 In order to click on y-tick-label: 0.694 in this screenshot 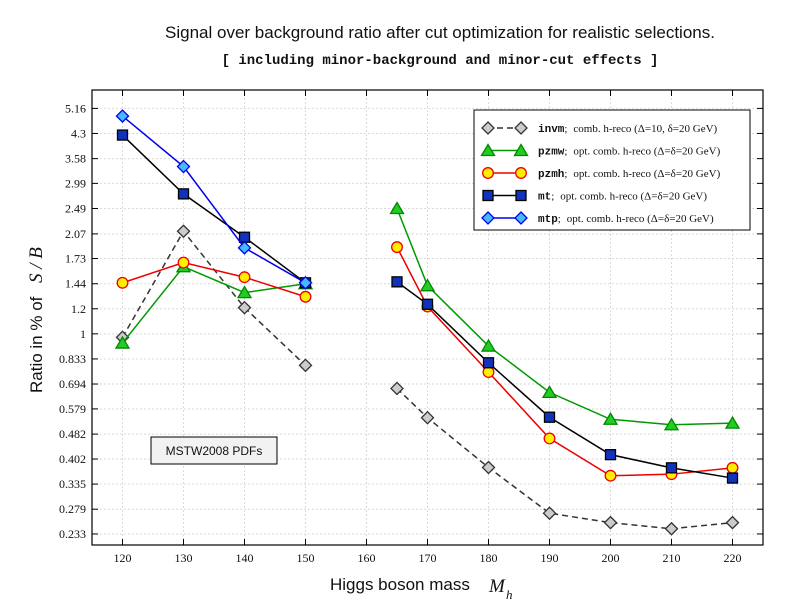, I will do `click(72, 384)`.